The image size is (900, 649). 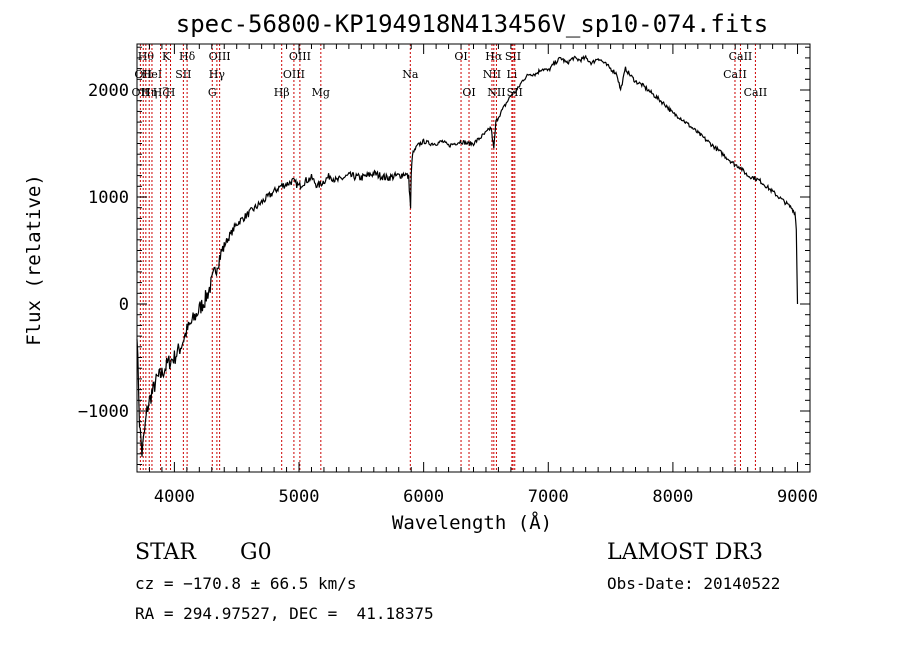 I want to click on x-tick-label: 5000, so click(x=299, y=497).